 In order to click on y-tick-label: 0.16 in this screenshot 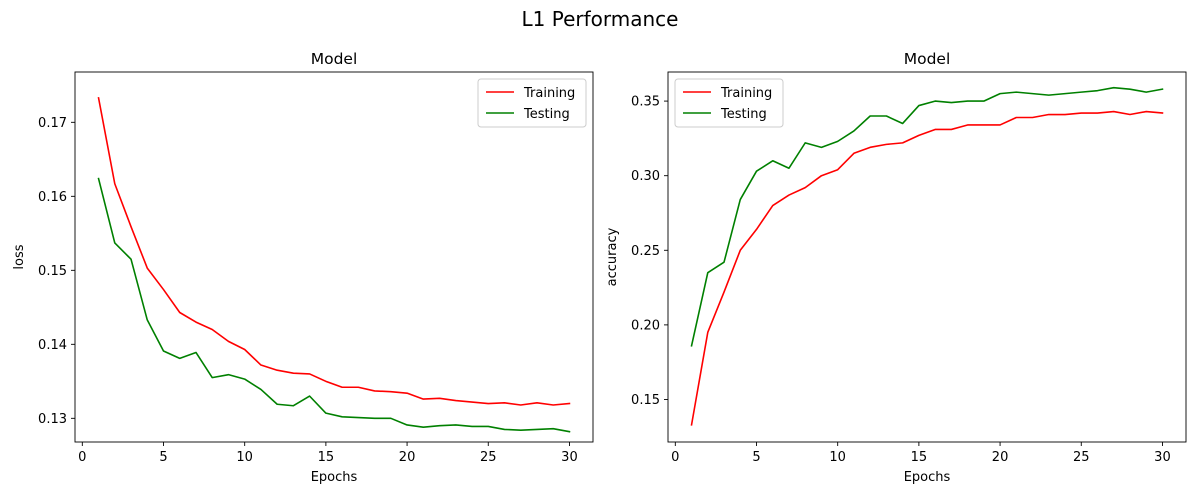, I will do `click(52, 197)`.